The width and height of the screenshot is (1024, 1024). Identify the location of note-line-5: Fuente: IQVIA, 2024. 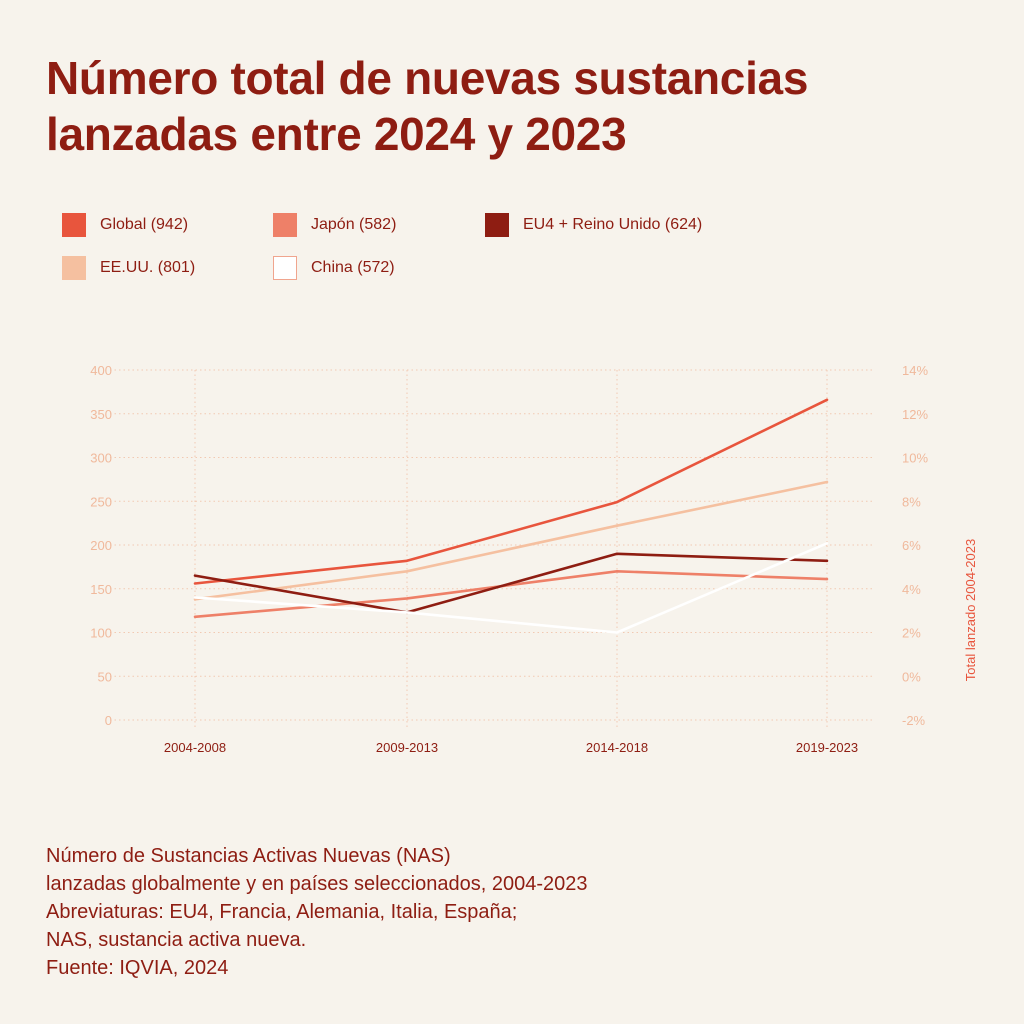
(137, 968).